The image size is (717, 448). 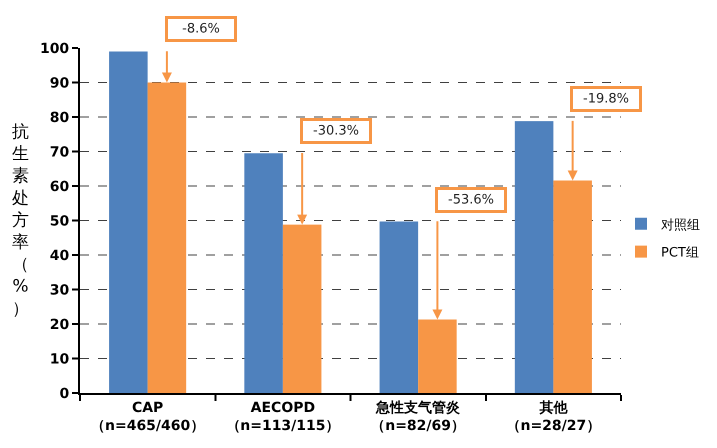 What do you see at coordinates (553, 417) in the screenshot?
I see `x-tick-label: 其他（n=28/27）` at bounding box center [553, 417].